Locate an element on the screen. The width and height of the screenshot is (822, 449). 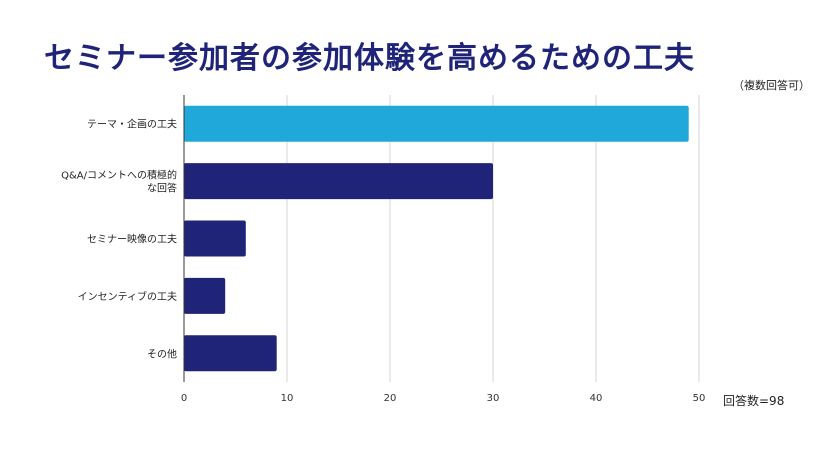
response-count-label: 回答数=98 is located at coordinates (754, 401).